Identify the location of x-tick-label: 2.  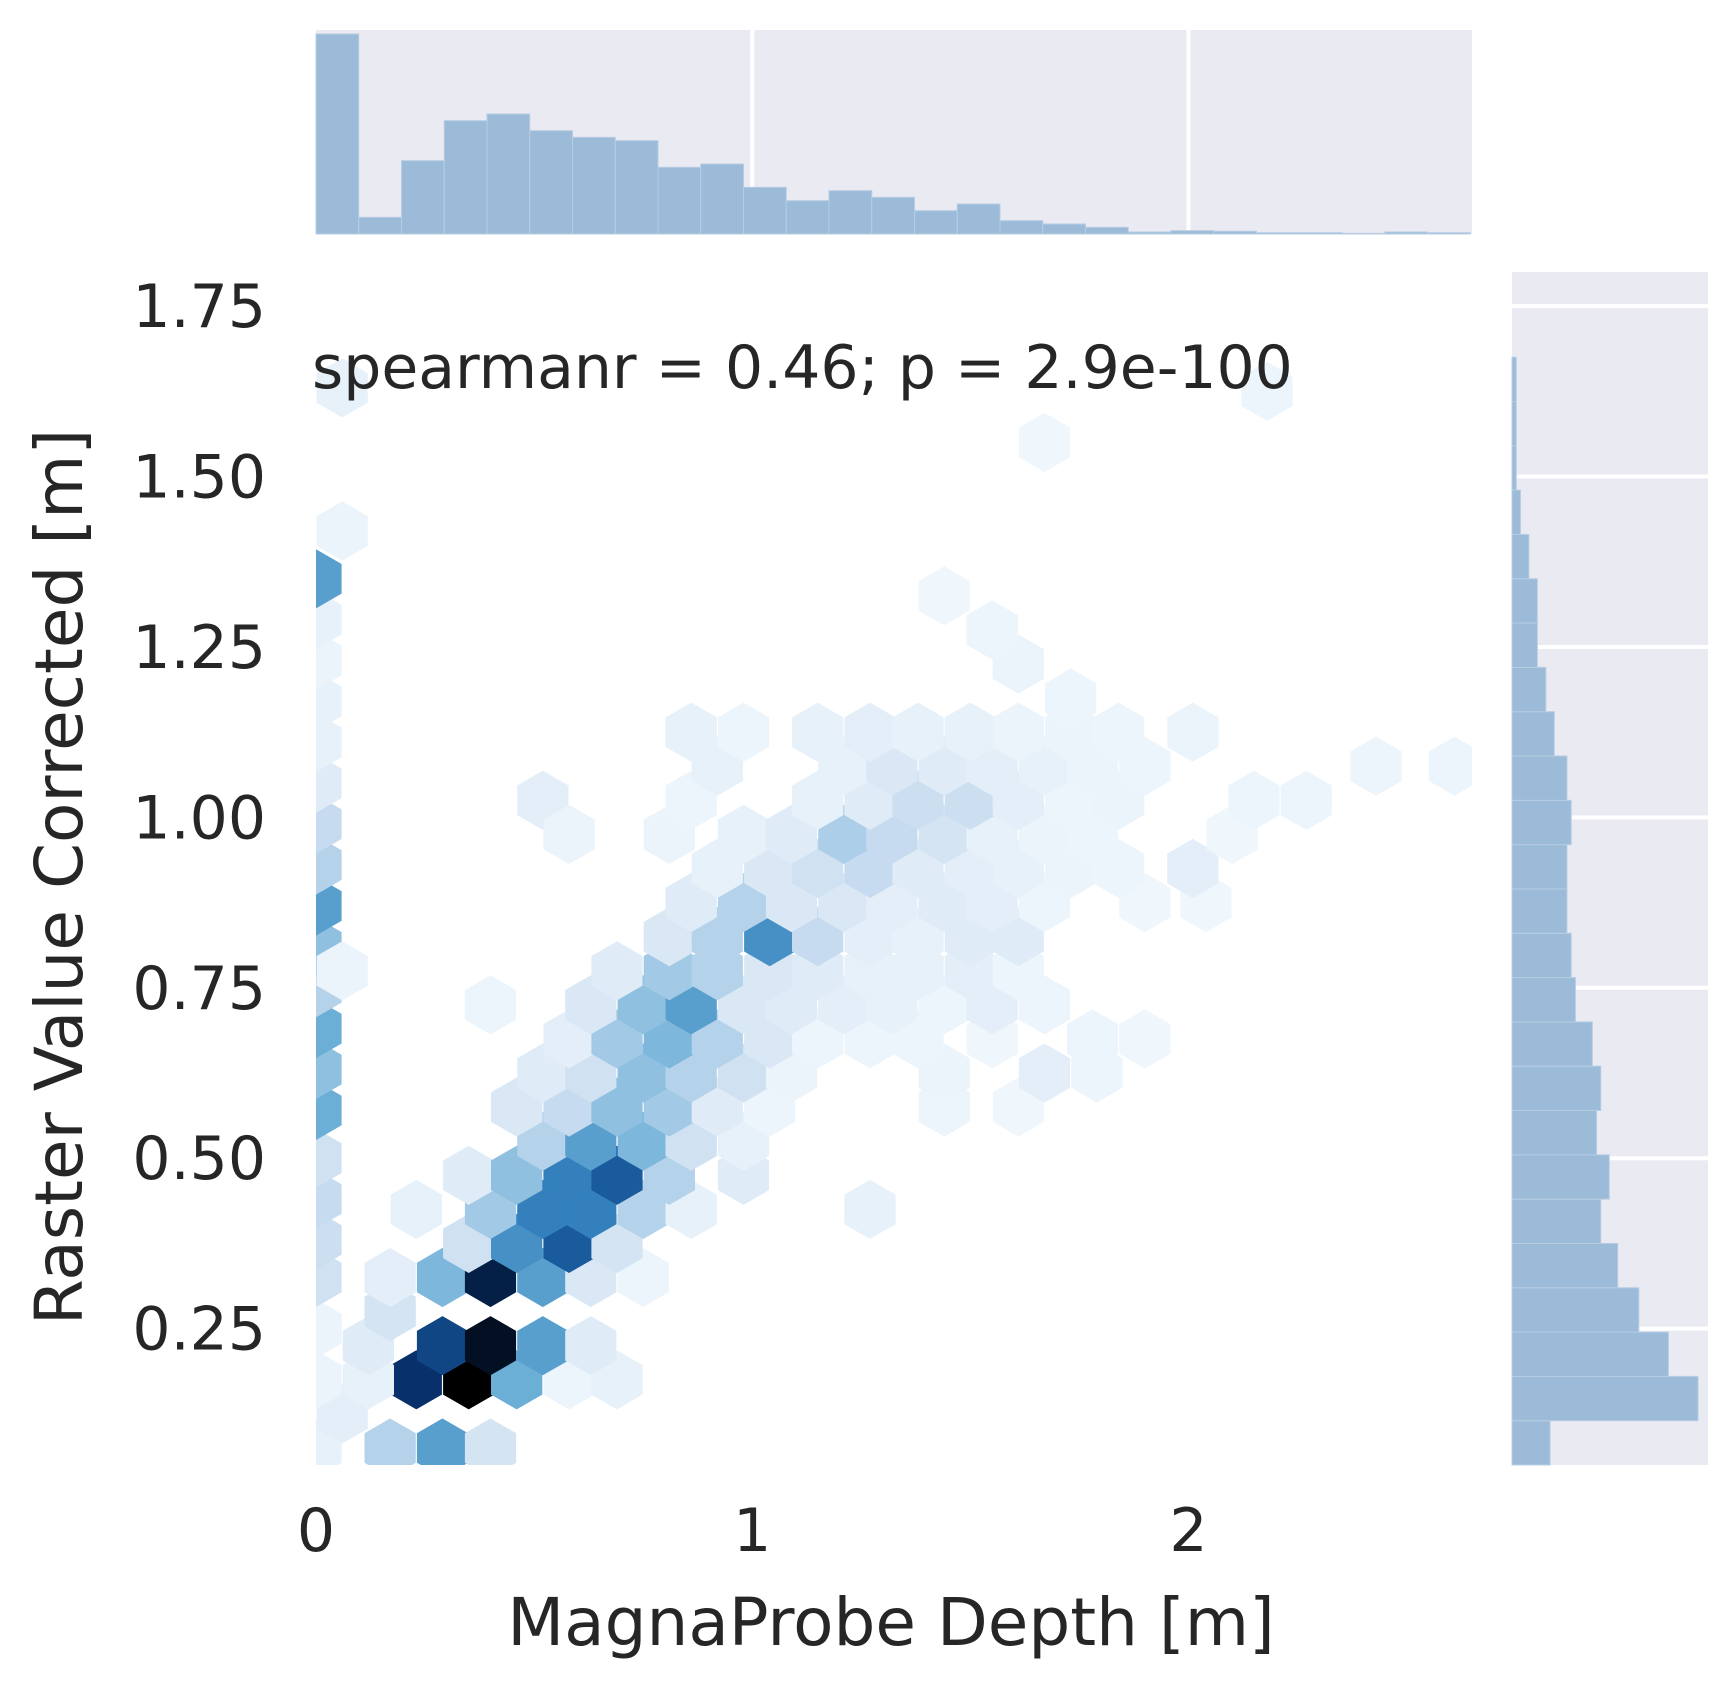
(1188, 1531).